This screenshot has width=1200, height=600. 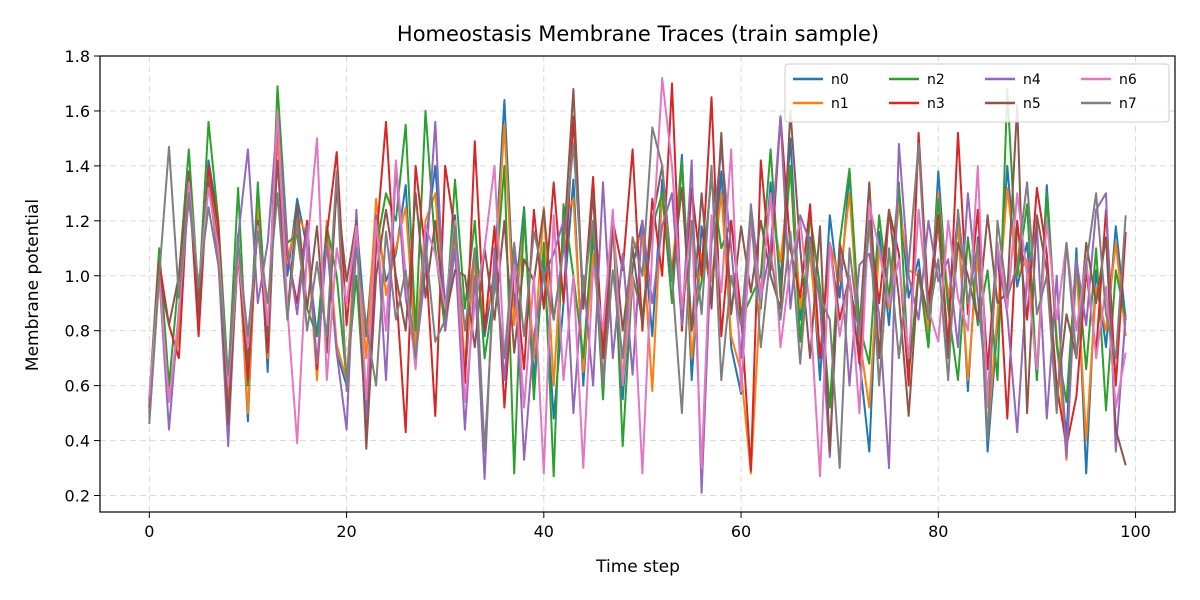 What do you see at coordinates (77, 331) in the screenshot?
I see `y-tick-label: 0.8` at bounding box center [77, 331].